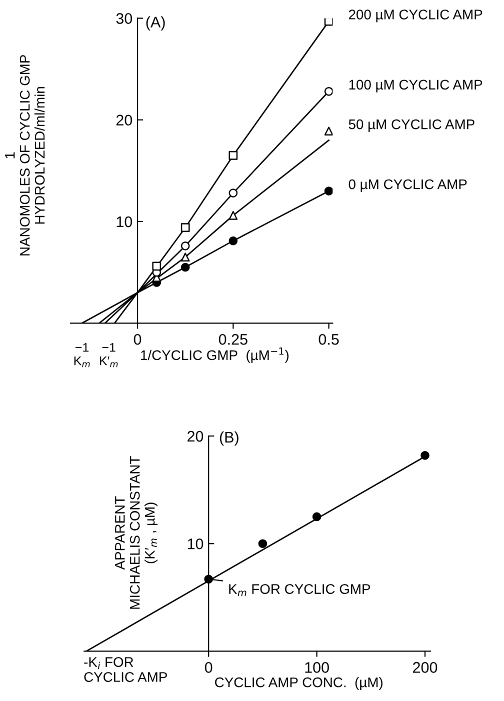 The height and width of the screenshot is (701, 504). Describe the element at coordinates (415, 16) in the screenshot. I see `series-label: 200 µM CYCLIC AMP` at that location.